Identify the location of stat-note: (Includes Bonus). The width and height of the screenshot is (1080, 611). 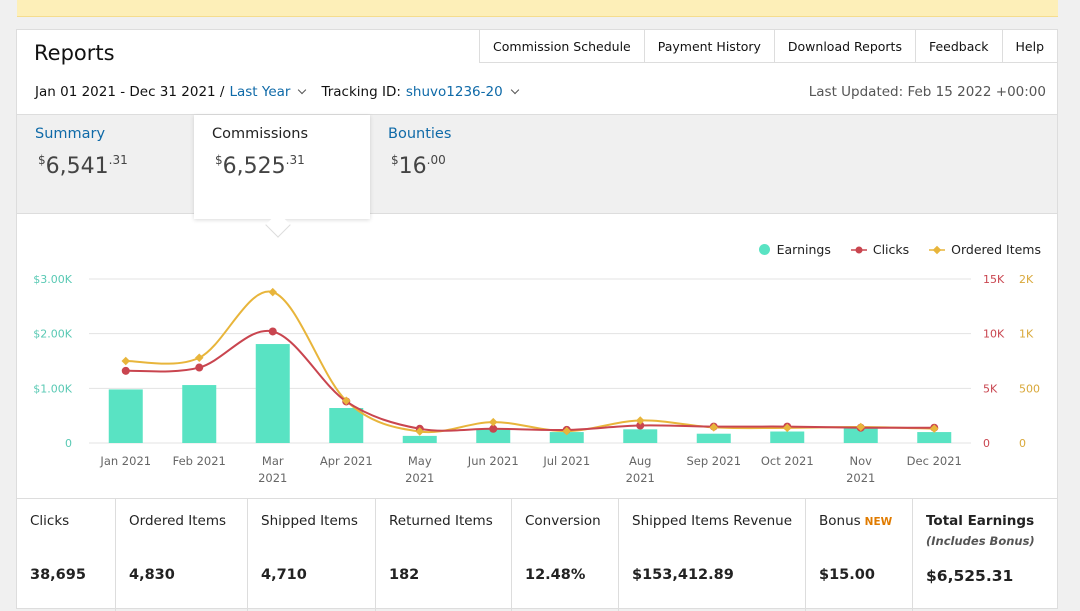
(980, 541).